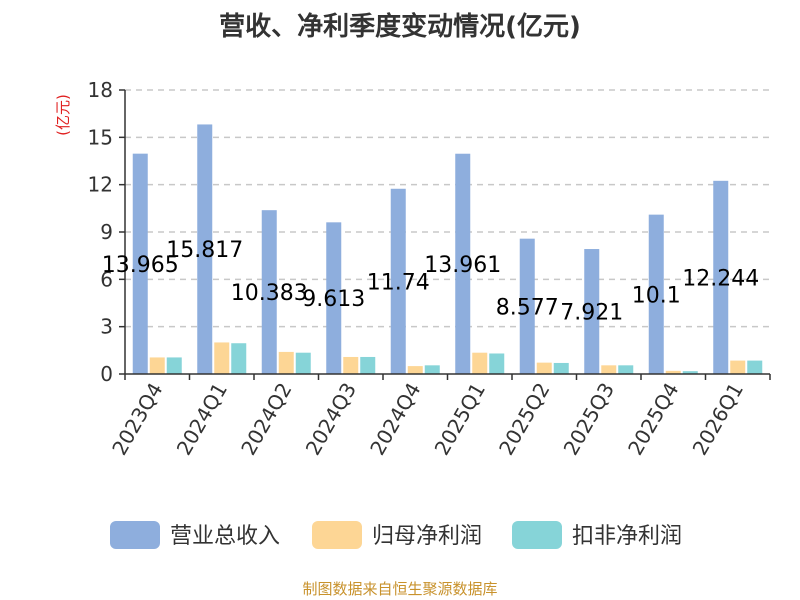 The image size is (800, 600). Describe the element at coordinates (106, 279) in the screenshot. I see `y-tick-label: 6` at that location.